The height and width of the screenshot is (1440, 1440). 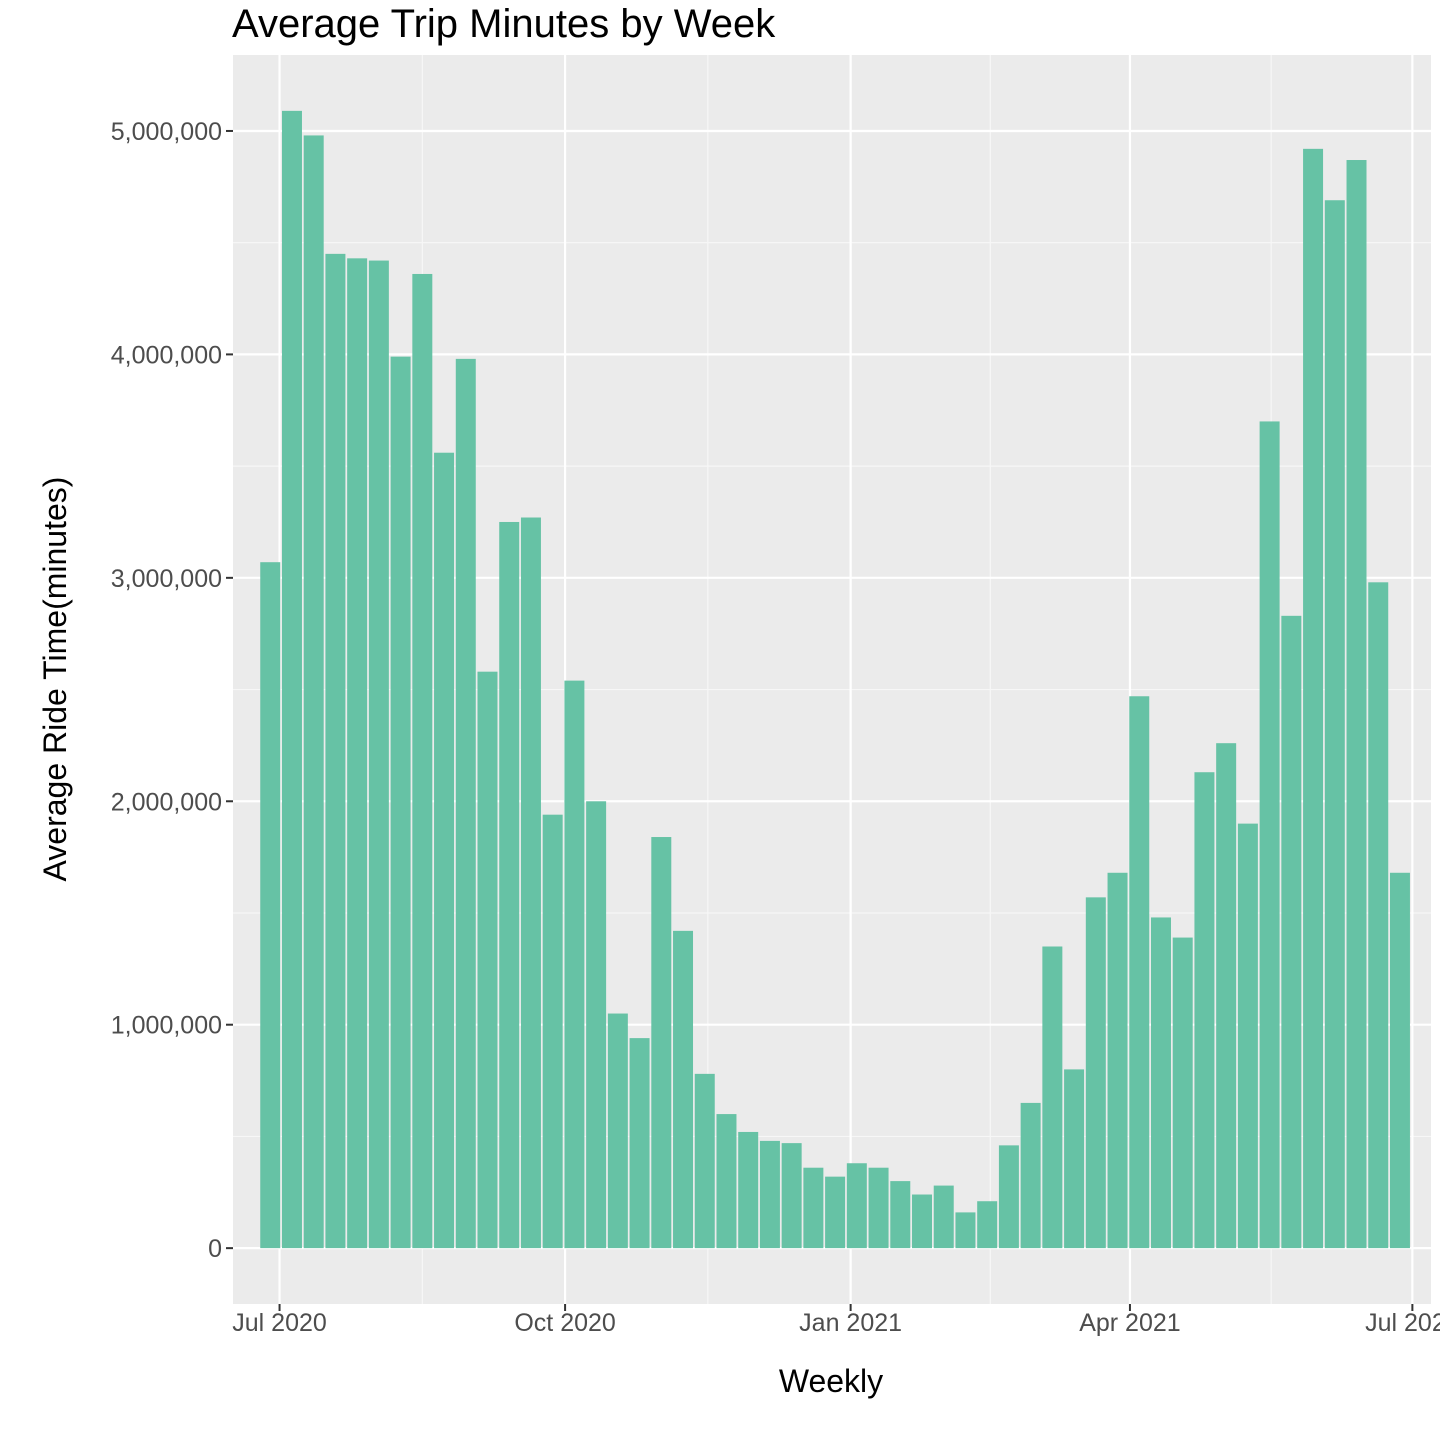 What do you see at coordinates (1402, 1323) in the screenshot?
I see `x-tick-label: Jul 2021` at bounding box center [1402, 1323].